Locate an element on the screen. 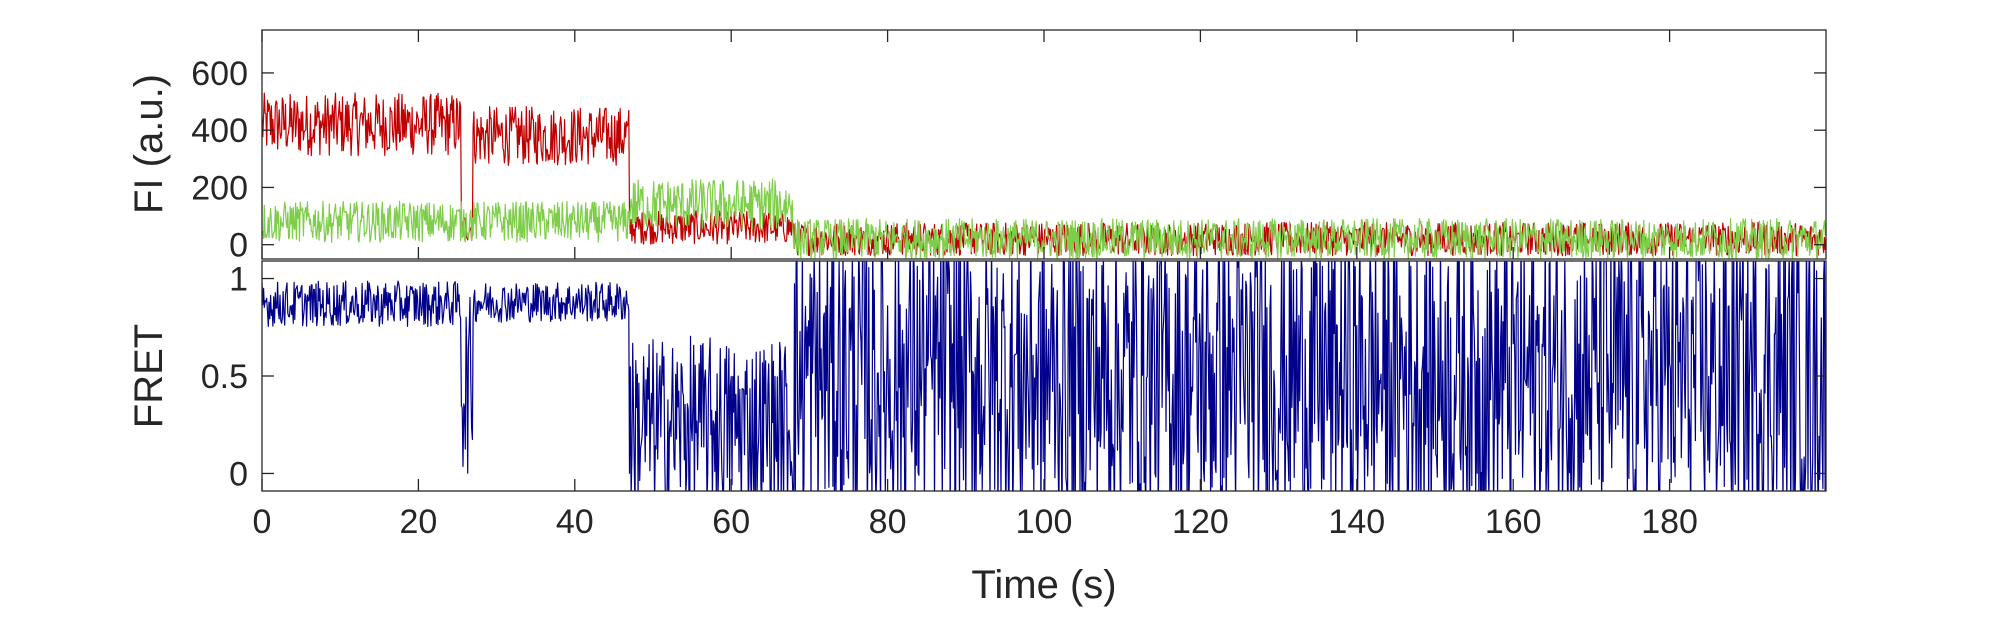 The height and width of the screenshot is (625, 2005). time-x-tick-label: 180 is located at coordinates (1669, 522).